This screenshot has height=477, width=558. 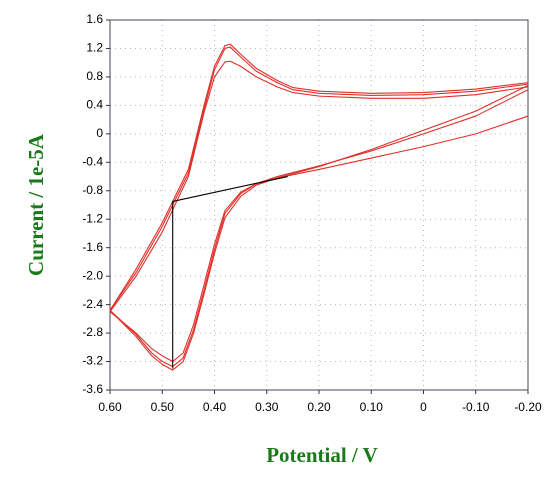 I want to click on x-tick-label: 0.20, so click(x=319, y=407).